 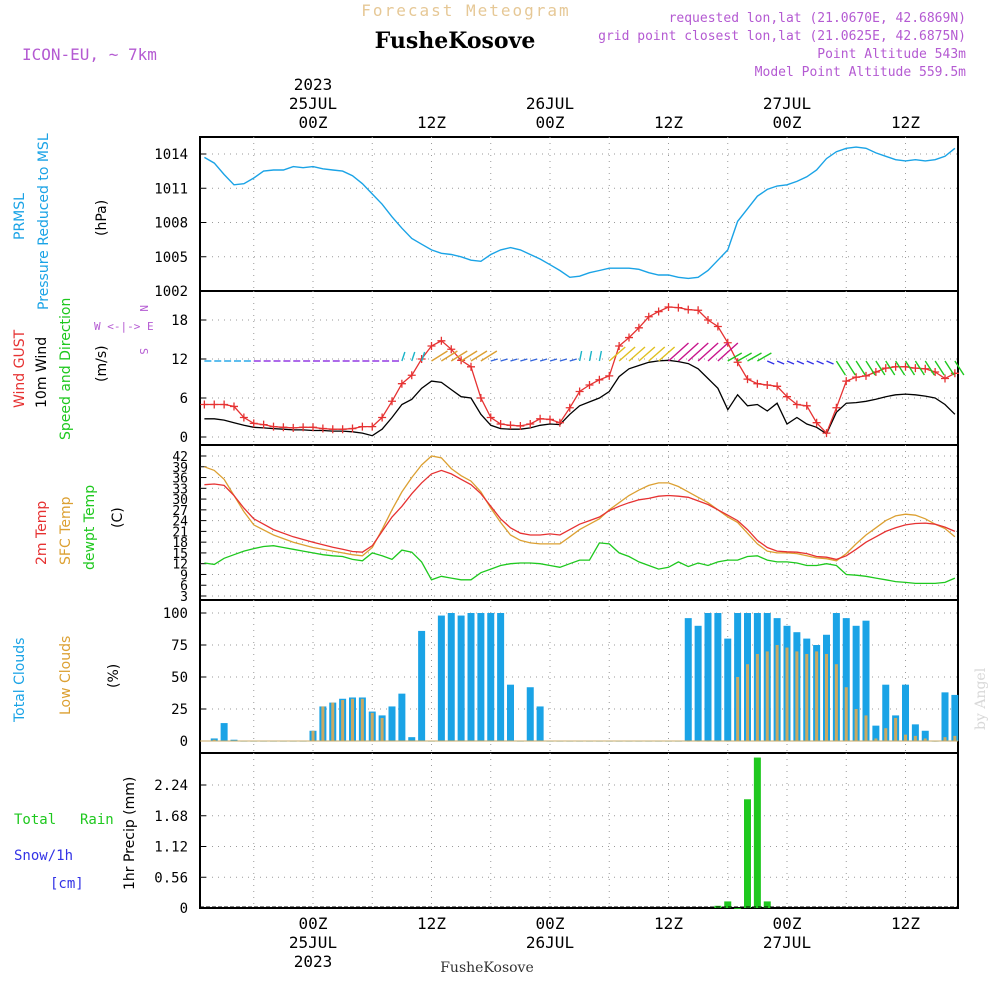 What do you see at coordinates (171, 786) in the screenshot?
I see `ytick-label: 2.24` at bounding box center [171, 786].